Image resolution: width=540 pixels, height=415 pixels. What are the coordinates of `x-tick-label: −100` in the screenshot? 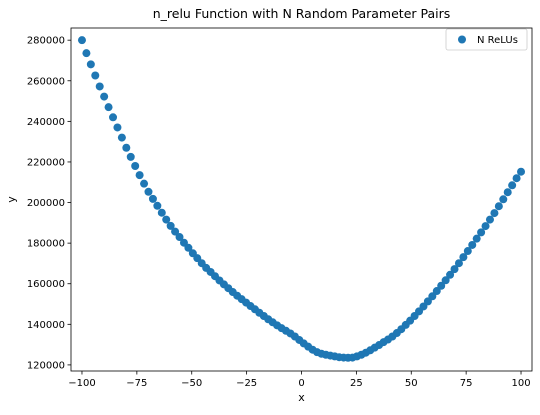 It's located at (81, 383).